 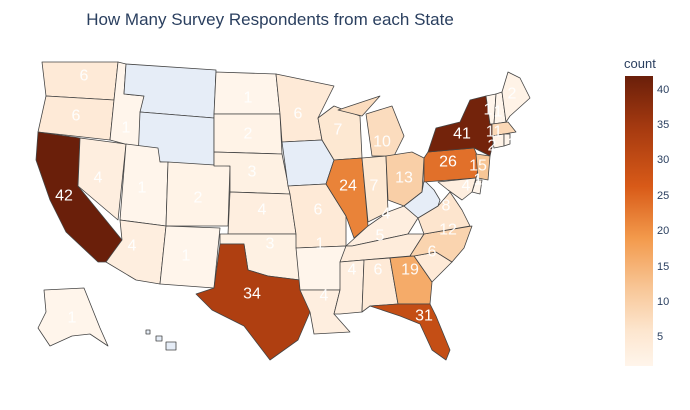 What do you see at coordinates (252, 294) in the screenshot?
I see `label-tx: 34` at bounding box center [252, 294].